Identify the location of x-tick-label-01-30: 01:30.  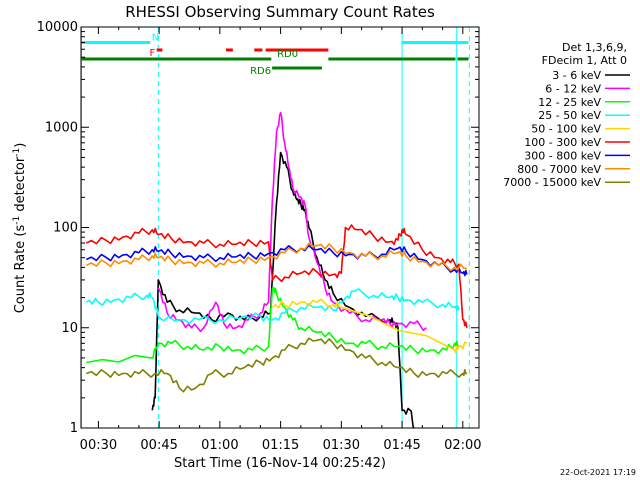
(341, 445).